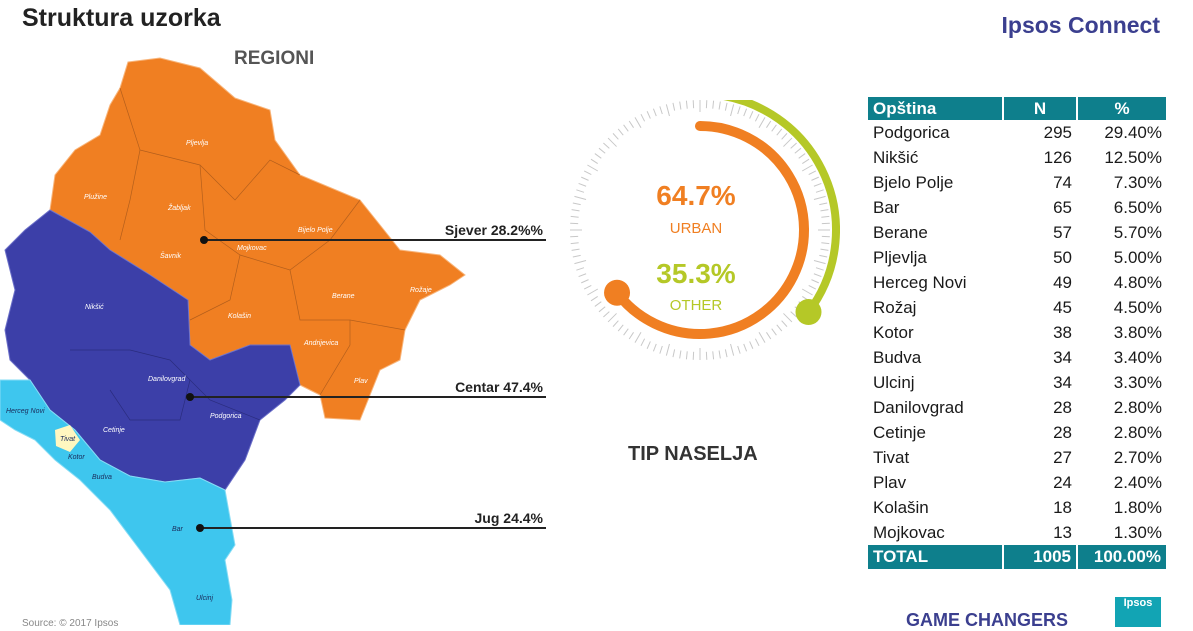 The width and height of the screenshot is (1193, 631). What do you see at coordinates (320, 343) in the screenshot?
I see `municipality-label: Andrijevica` at bounding box center [320, 343].